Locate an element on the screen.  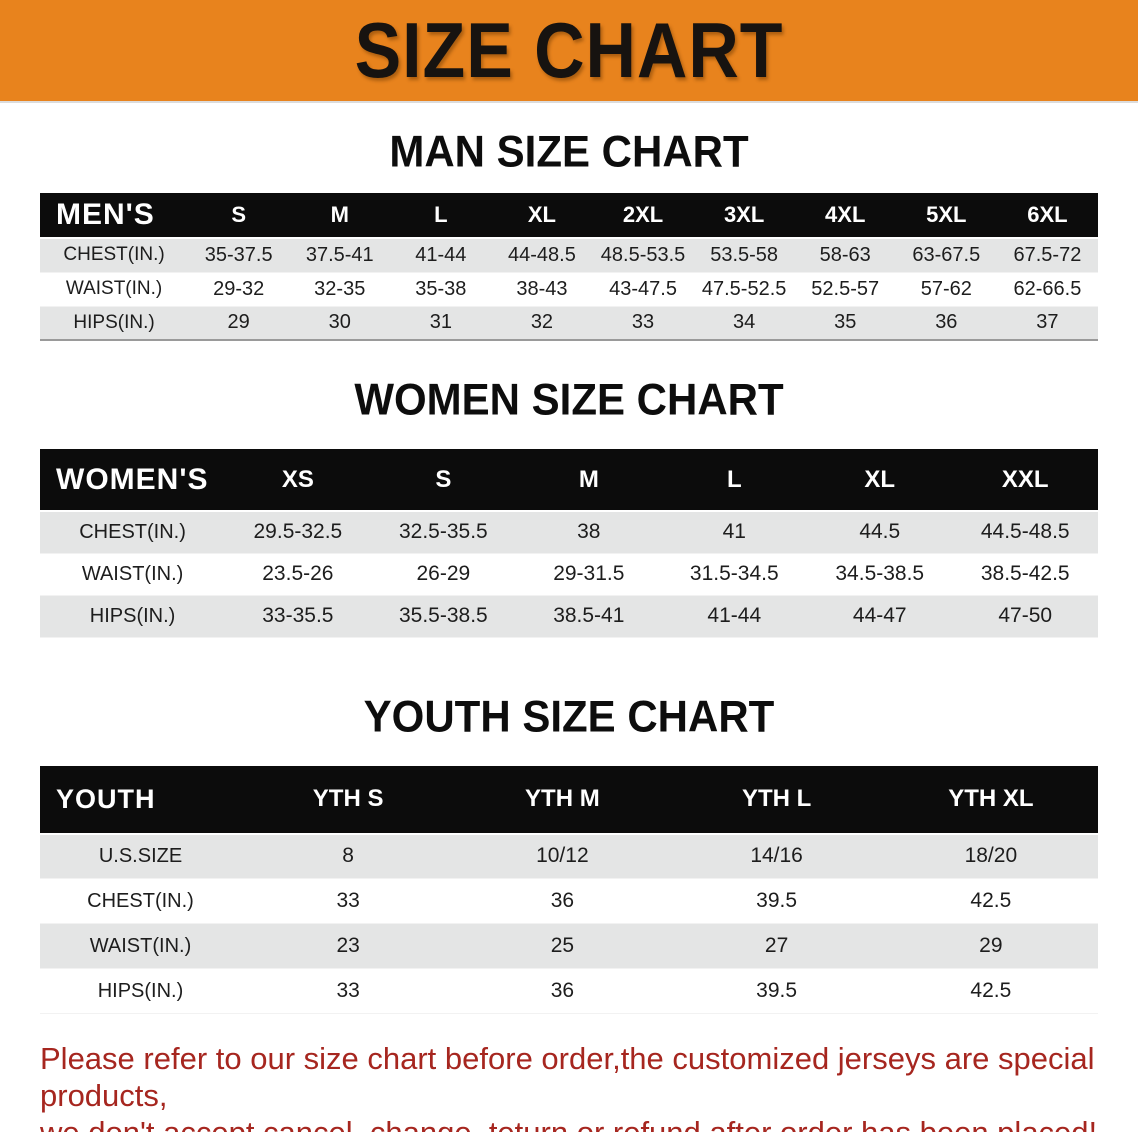
value-cell: 37 is located at coordinates (1047, 322).